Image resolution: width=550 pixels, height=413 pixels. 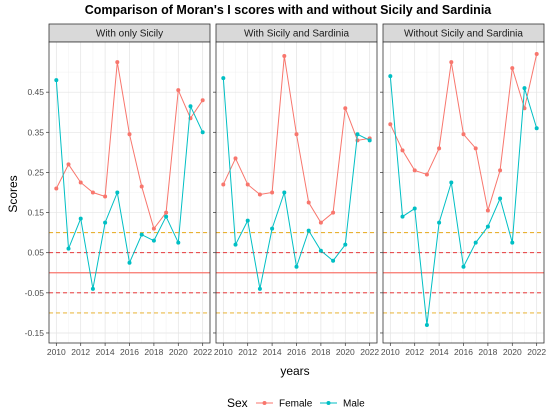 What do you see at coordinates (342, 404) in the screenshot?
I see `legend-item-male: Male` at bounding box center [342, 404].